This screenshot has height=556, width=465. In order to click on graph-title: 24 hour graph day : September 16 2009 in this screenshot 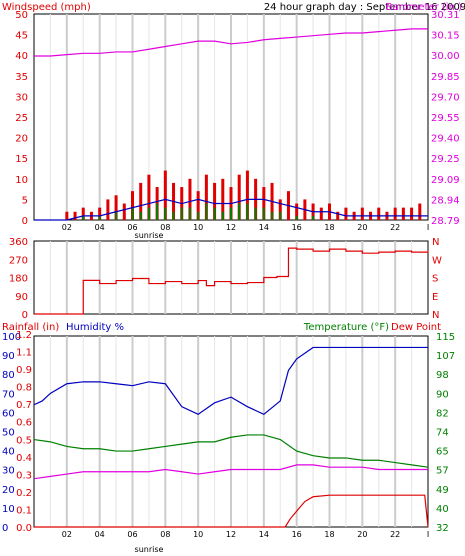, I will do `click(364, 7)`.